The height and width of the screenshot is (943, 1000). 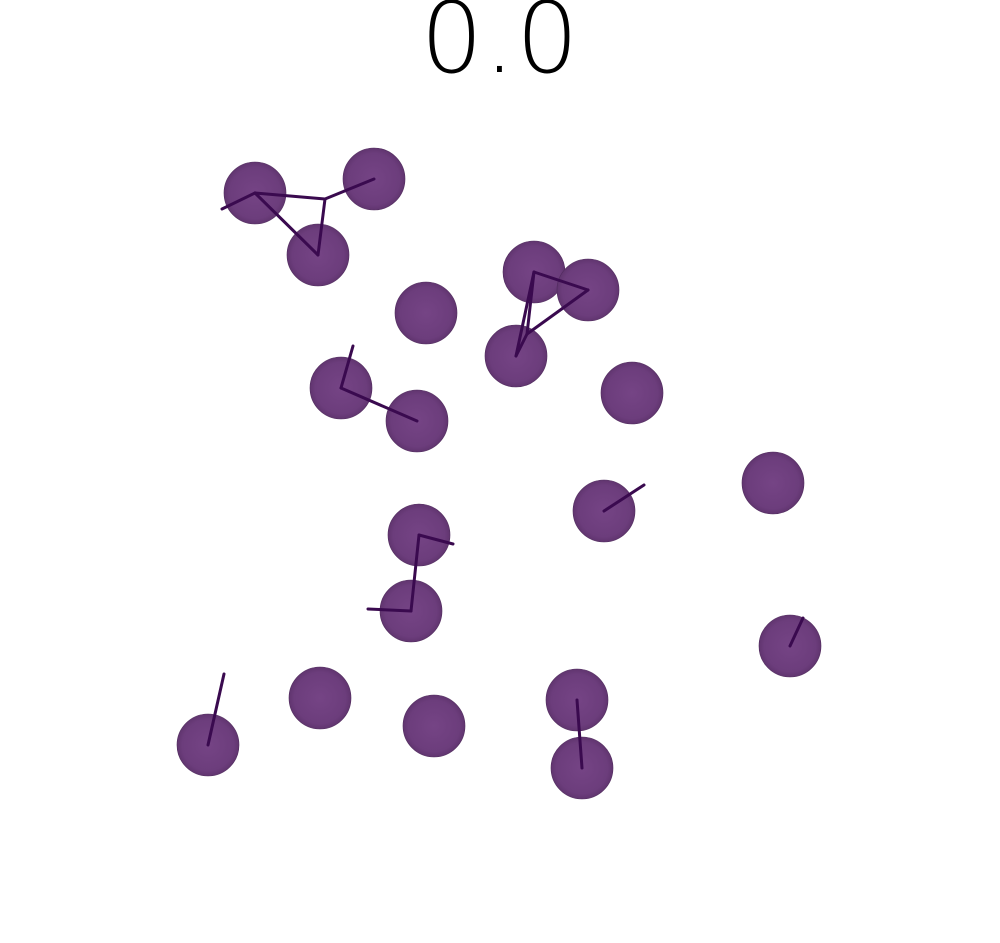 What do you see at coordinates (500, 48) in the screenshot?
I see `frame-time-label: 0.0` at bounding box center [500, 48].